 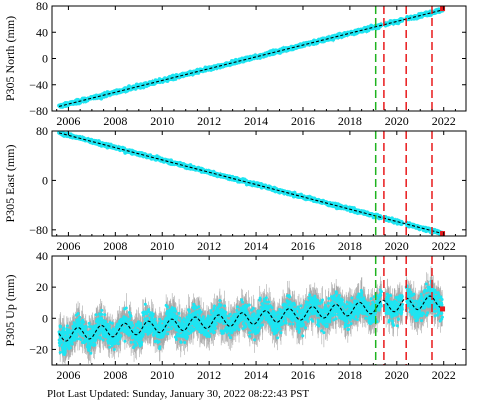 I want to click on y-axis-label: P305 East (mm), so click(x=10, y=184).